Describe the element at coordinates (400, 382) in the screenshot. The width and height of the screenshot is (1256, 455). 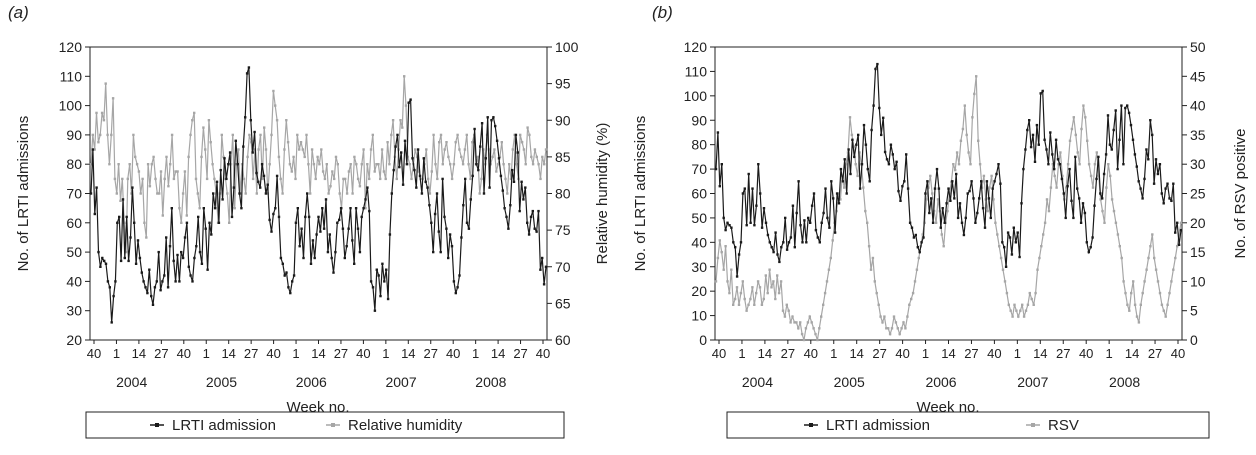
I see `year-label: 2007` at that location.